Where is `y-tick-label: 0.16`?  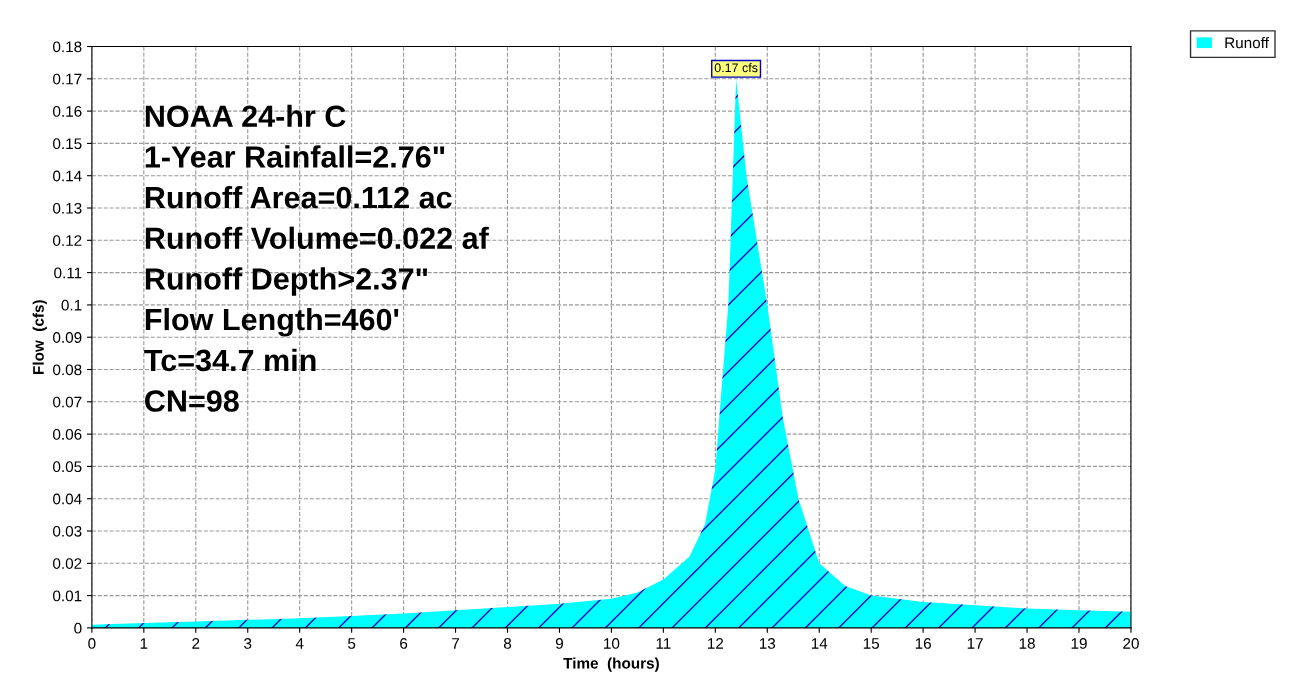
y-tick-label: 0.16 is located at coordinates (67, 111).